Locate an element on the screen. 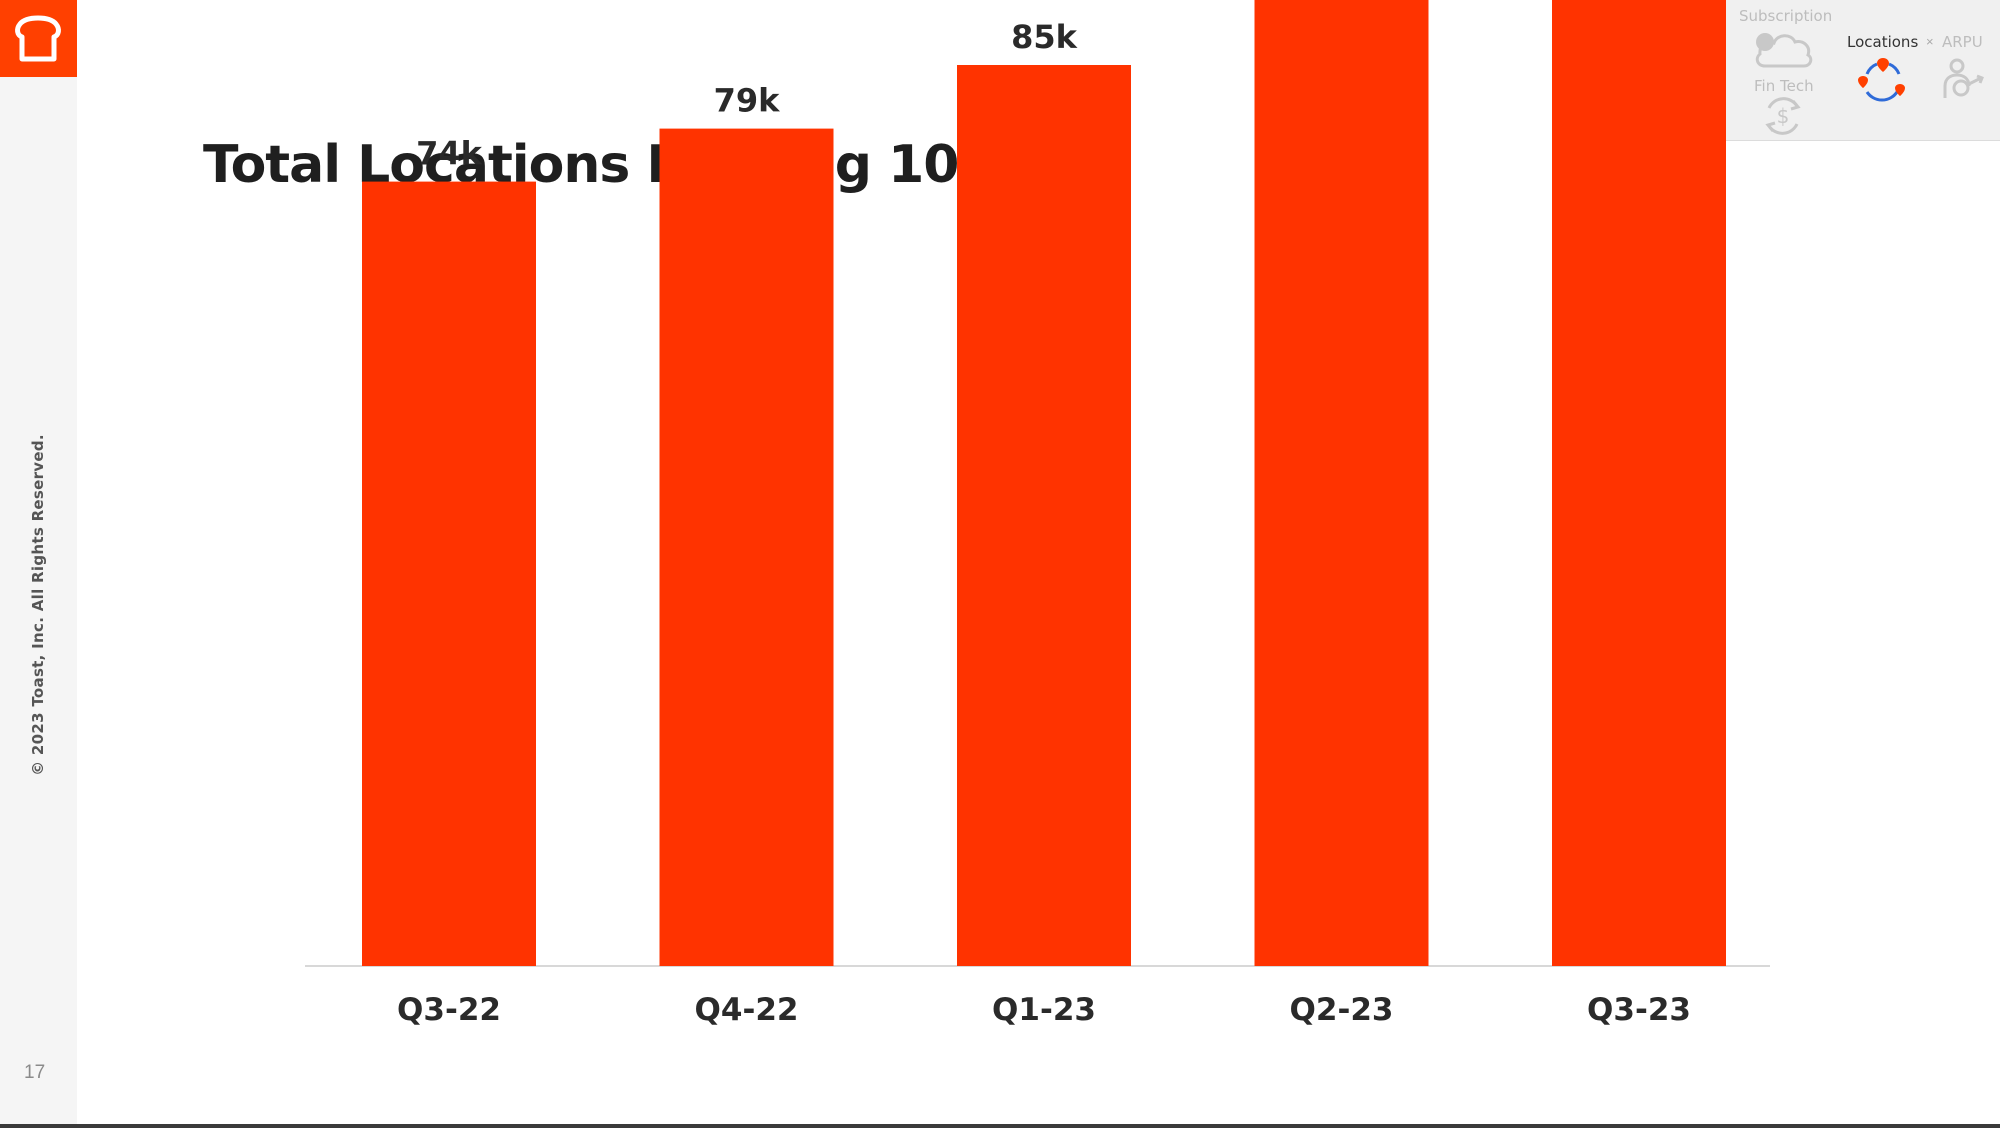 The width and height of the screenshot is (2000, 1128). nav-arpu-label: ARPU is located at coordinates (1962, 42).